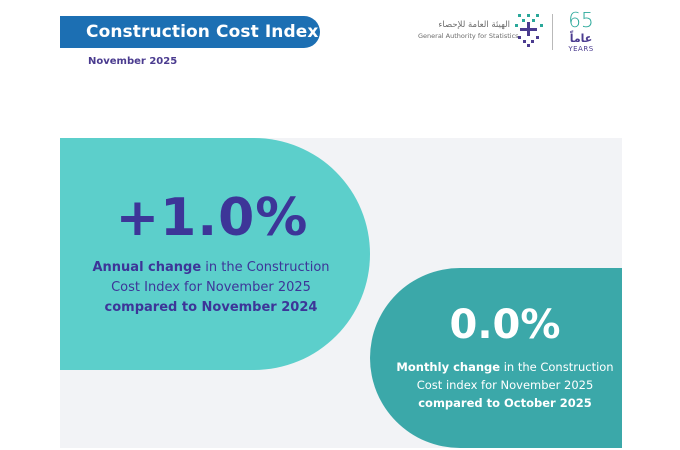  What do you see at coordinates (505, 403) in the screenshot?
I see `monthly-change-comparison: compared to October 2025` at bounding box center [505, 403].